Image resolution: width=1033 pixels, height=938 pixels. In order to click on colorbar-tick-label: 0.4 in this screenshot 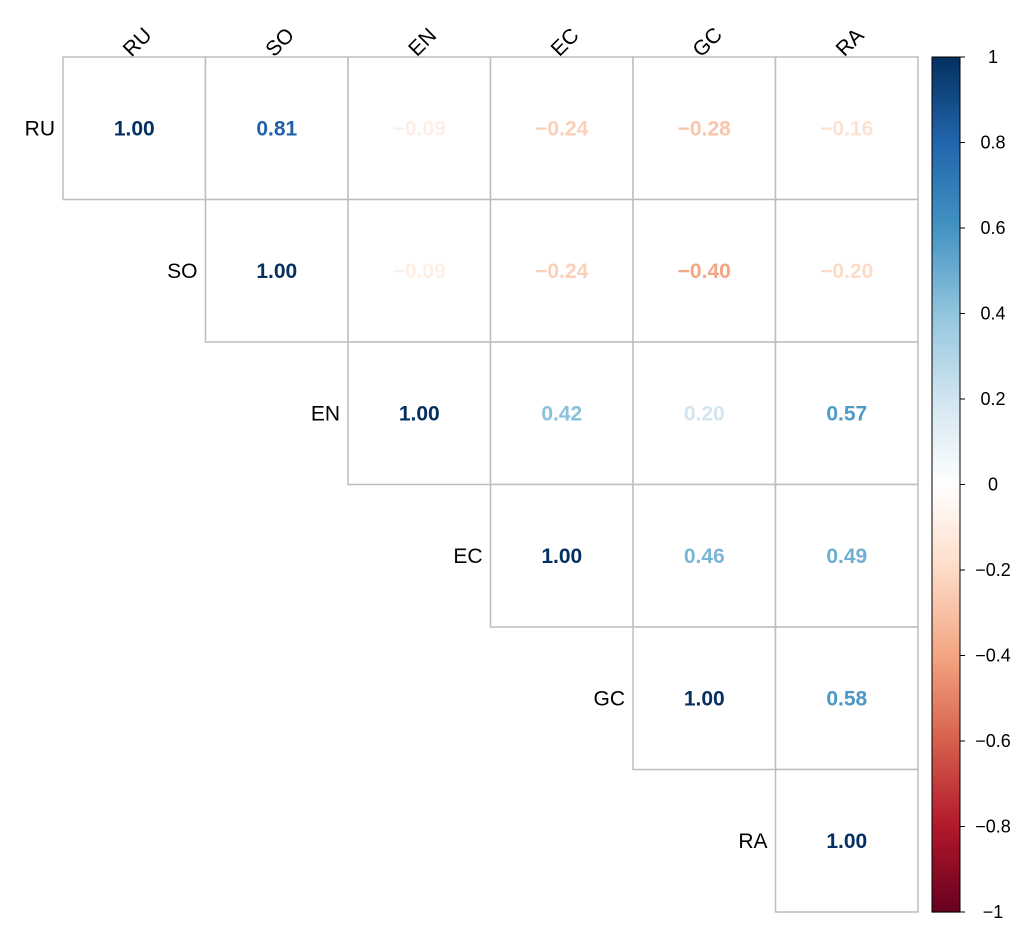, I will do `click(992, 314)`.